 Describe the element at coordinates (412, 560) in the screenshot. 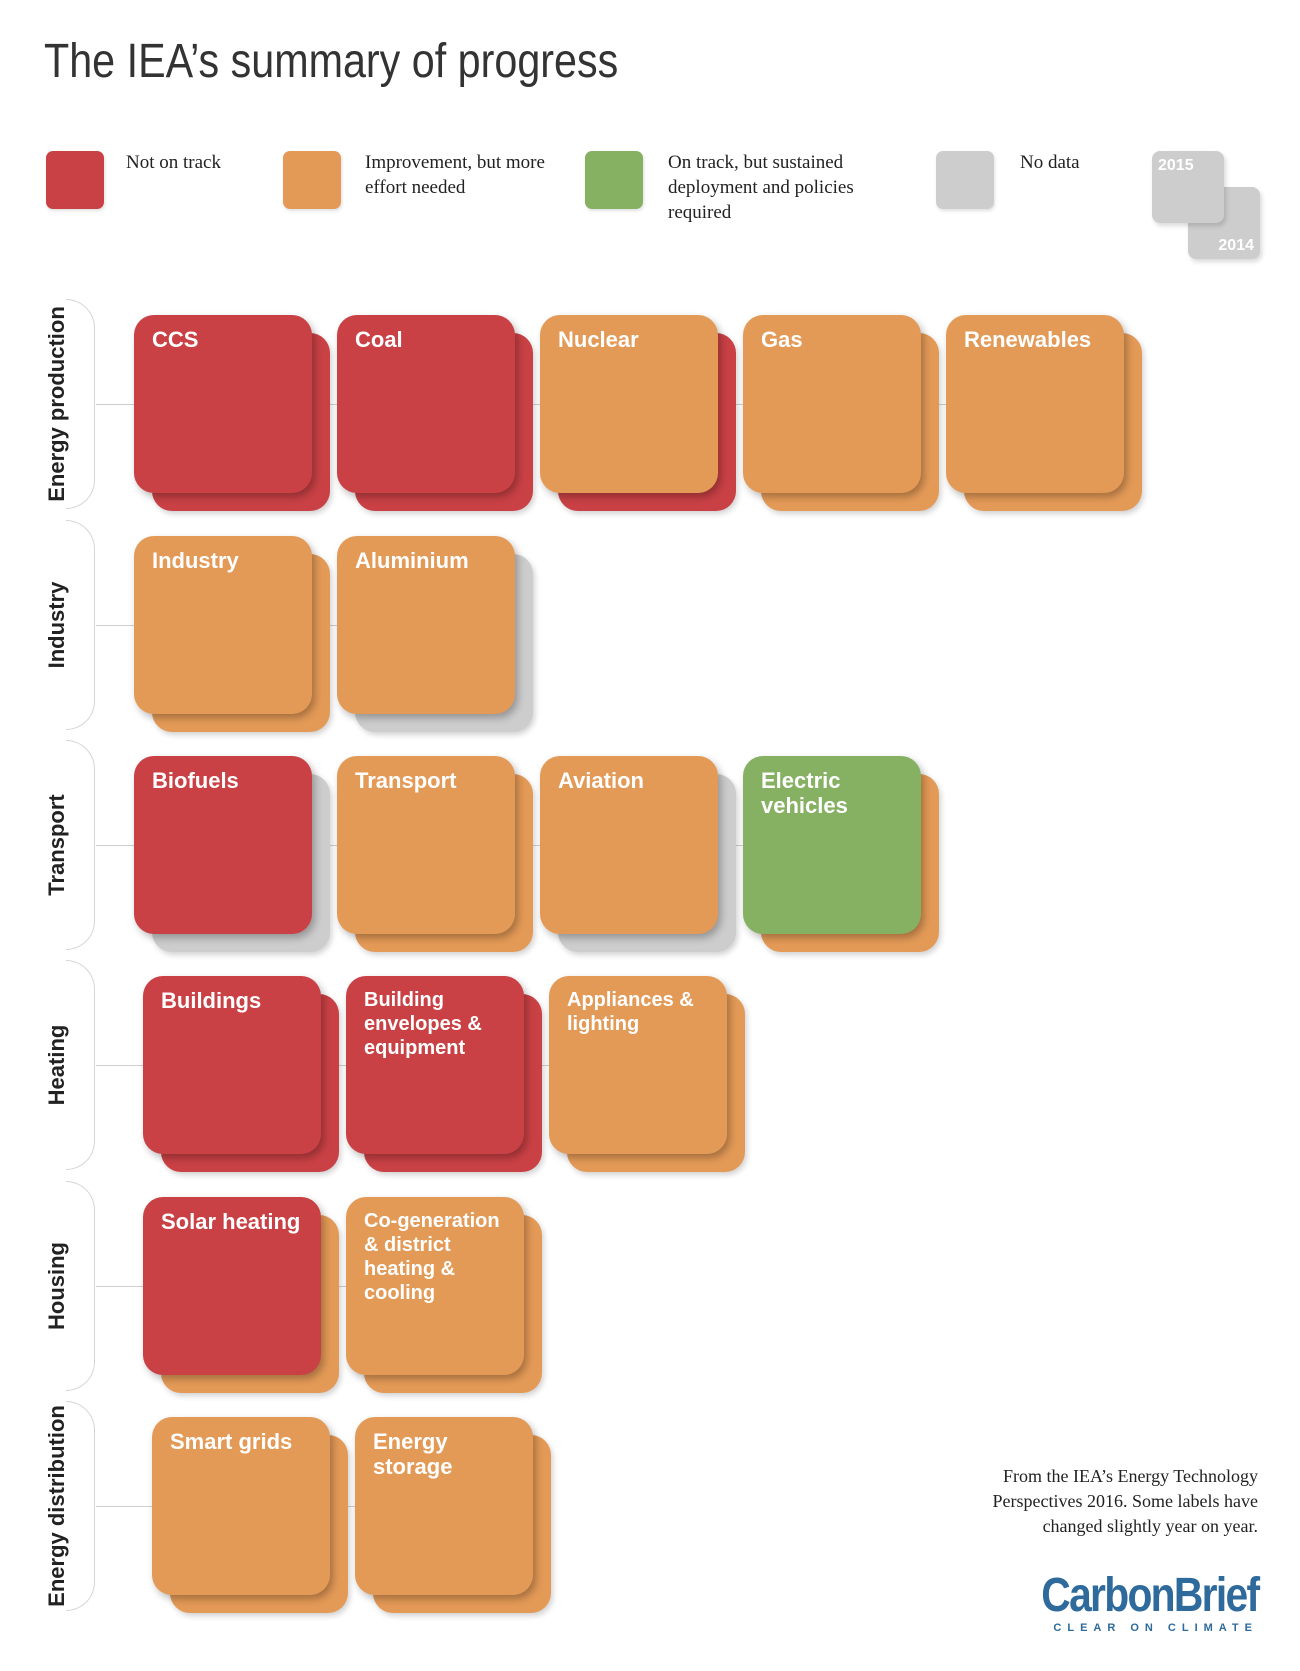

I see `tile-label: Aluminium` at that location.